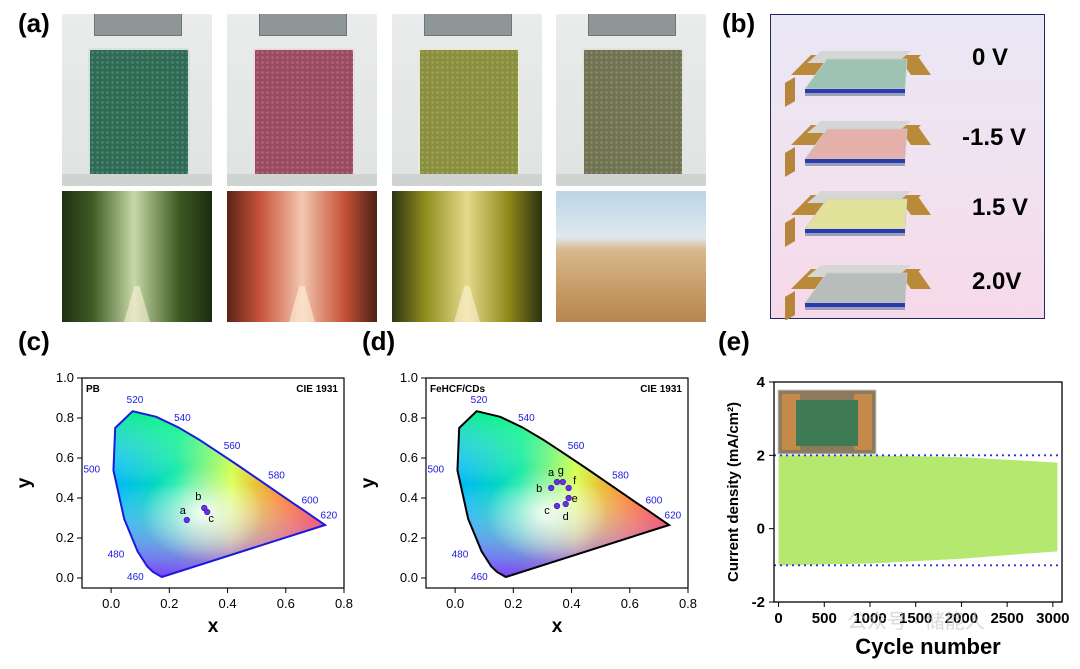 The height and width of the screenshot is (669, 1080). I want to click on data-point-d, so click(565, 504).